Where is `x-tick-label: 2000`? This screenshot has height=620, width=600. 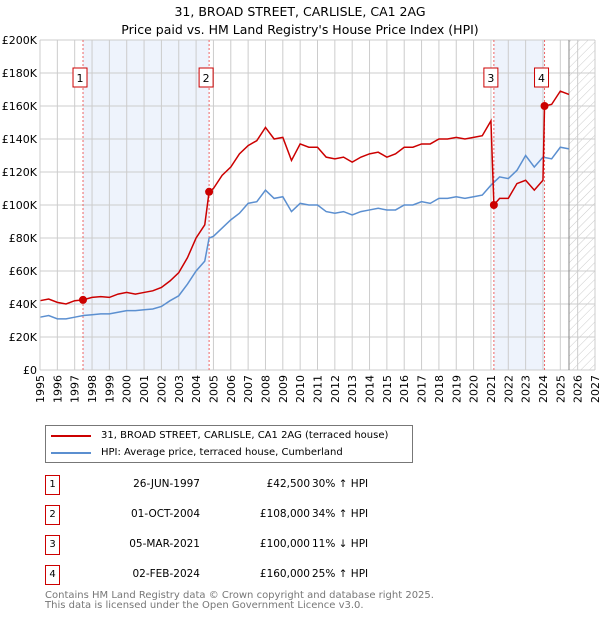
x-tick-label: 2000 is located at coordinates (127, 389).